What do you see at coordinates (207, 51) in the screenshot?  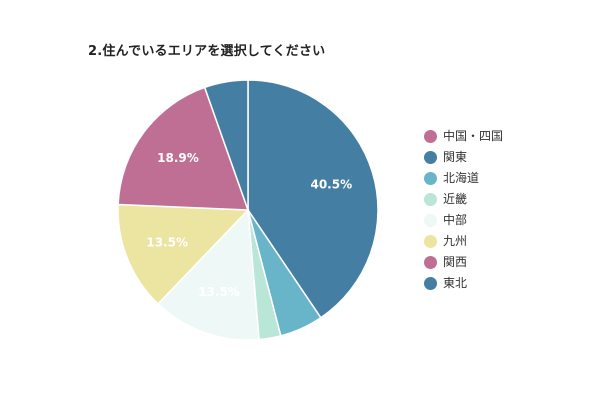 I see `chart-title: 2.住んでいるエリアを選択してください` at bounding box center [207, 51].